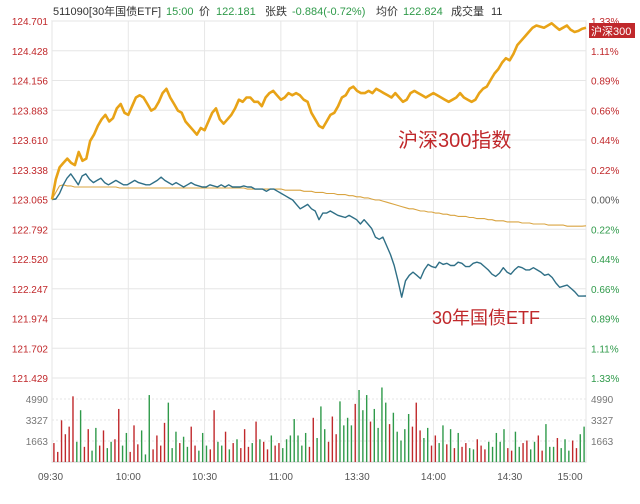  What do you see at coordinates (30, 201) in the screenshot?
I see `y-left-tick-label: 123.065` at bounding box center [30, 201].